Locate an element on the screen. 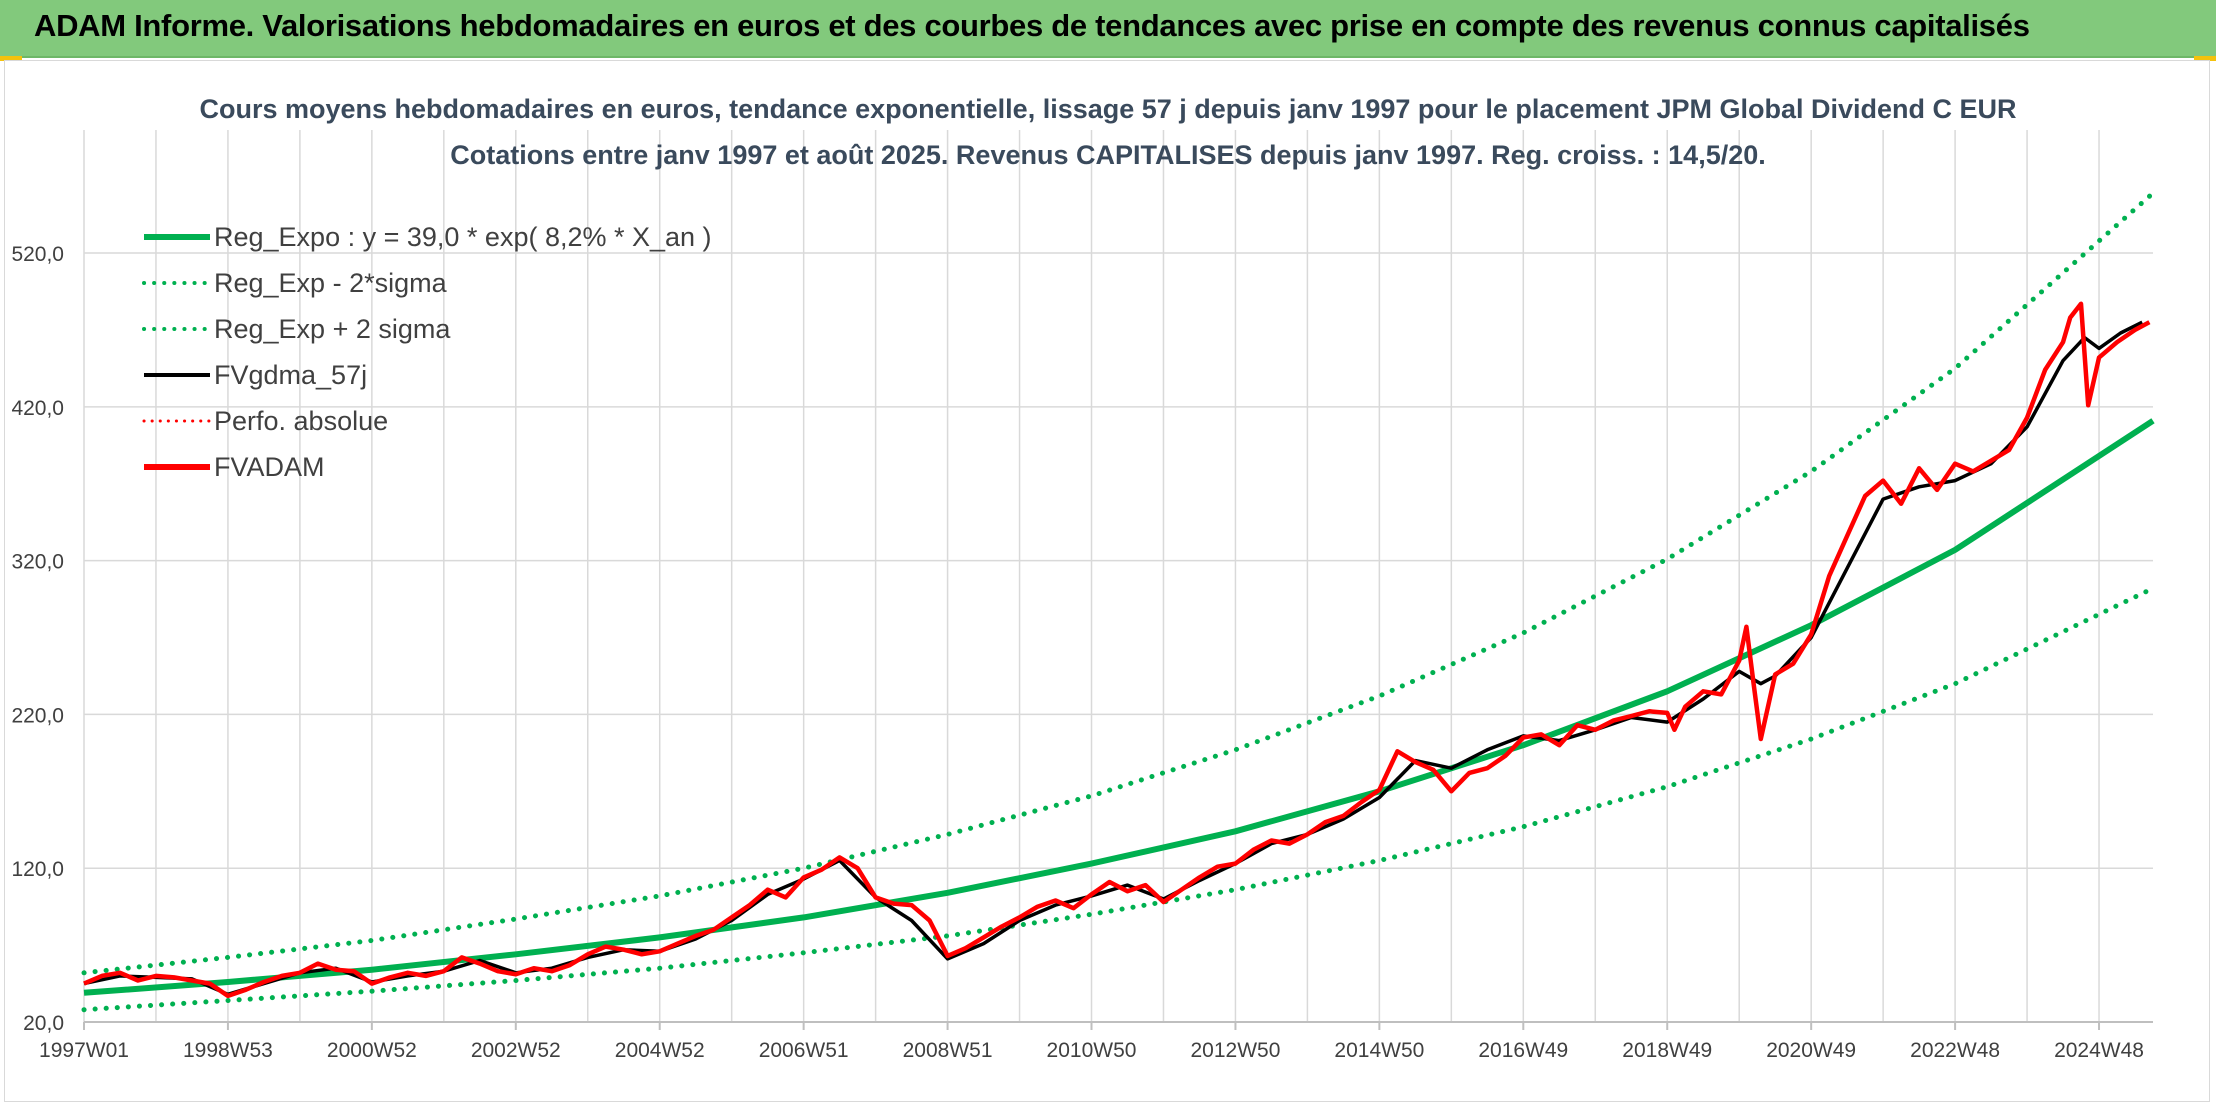 The height and width of the screenshot is (1106, 2216). x-tick-label: 2006W51 is located at coordinates (804, 1050).